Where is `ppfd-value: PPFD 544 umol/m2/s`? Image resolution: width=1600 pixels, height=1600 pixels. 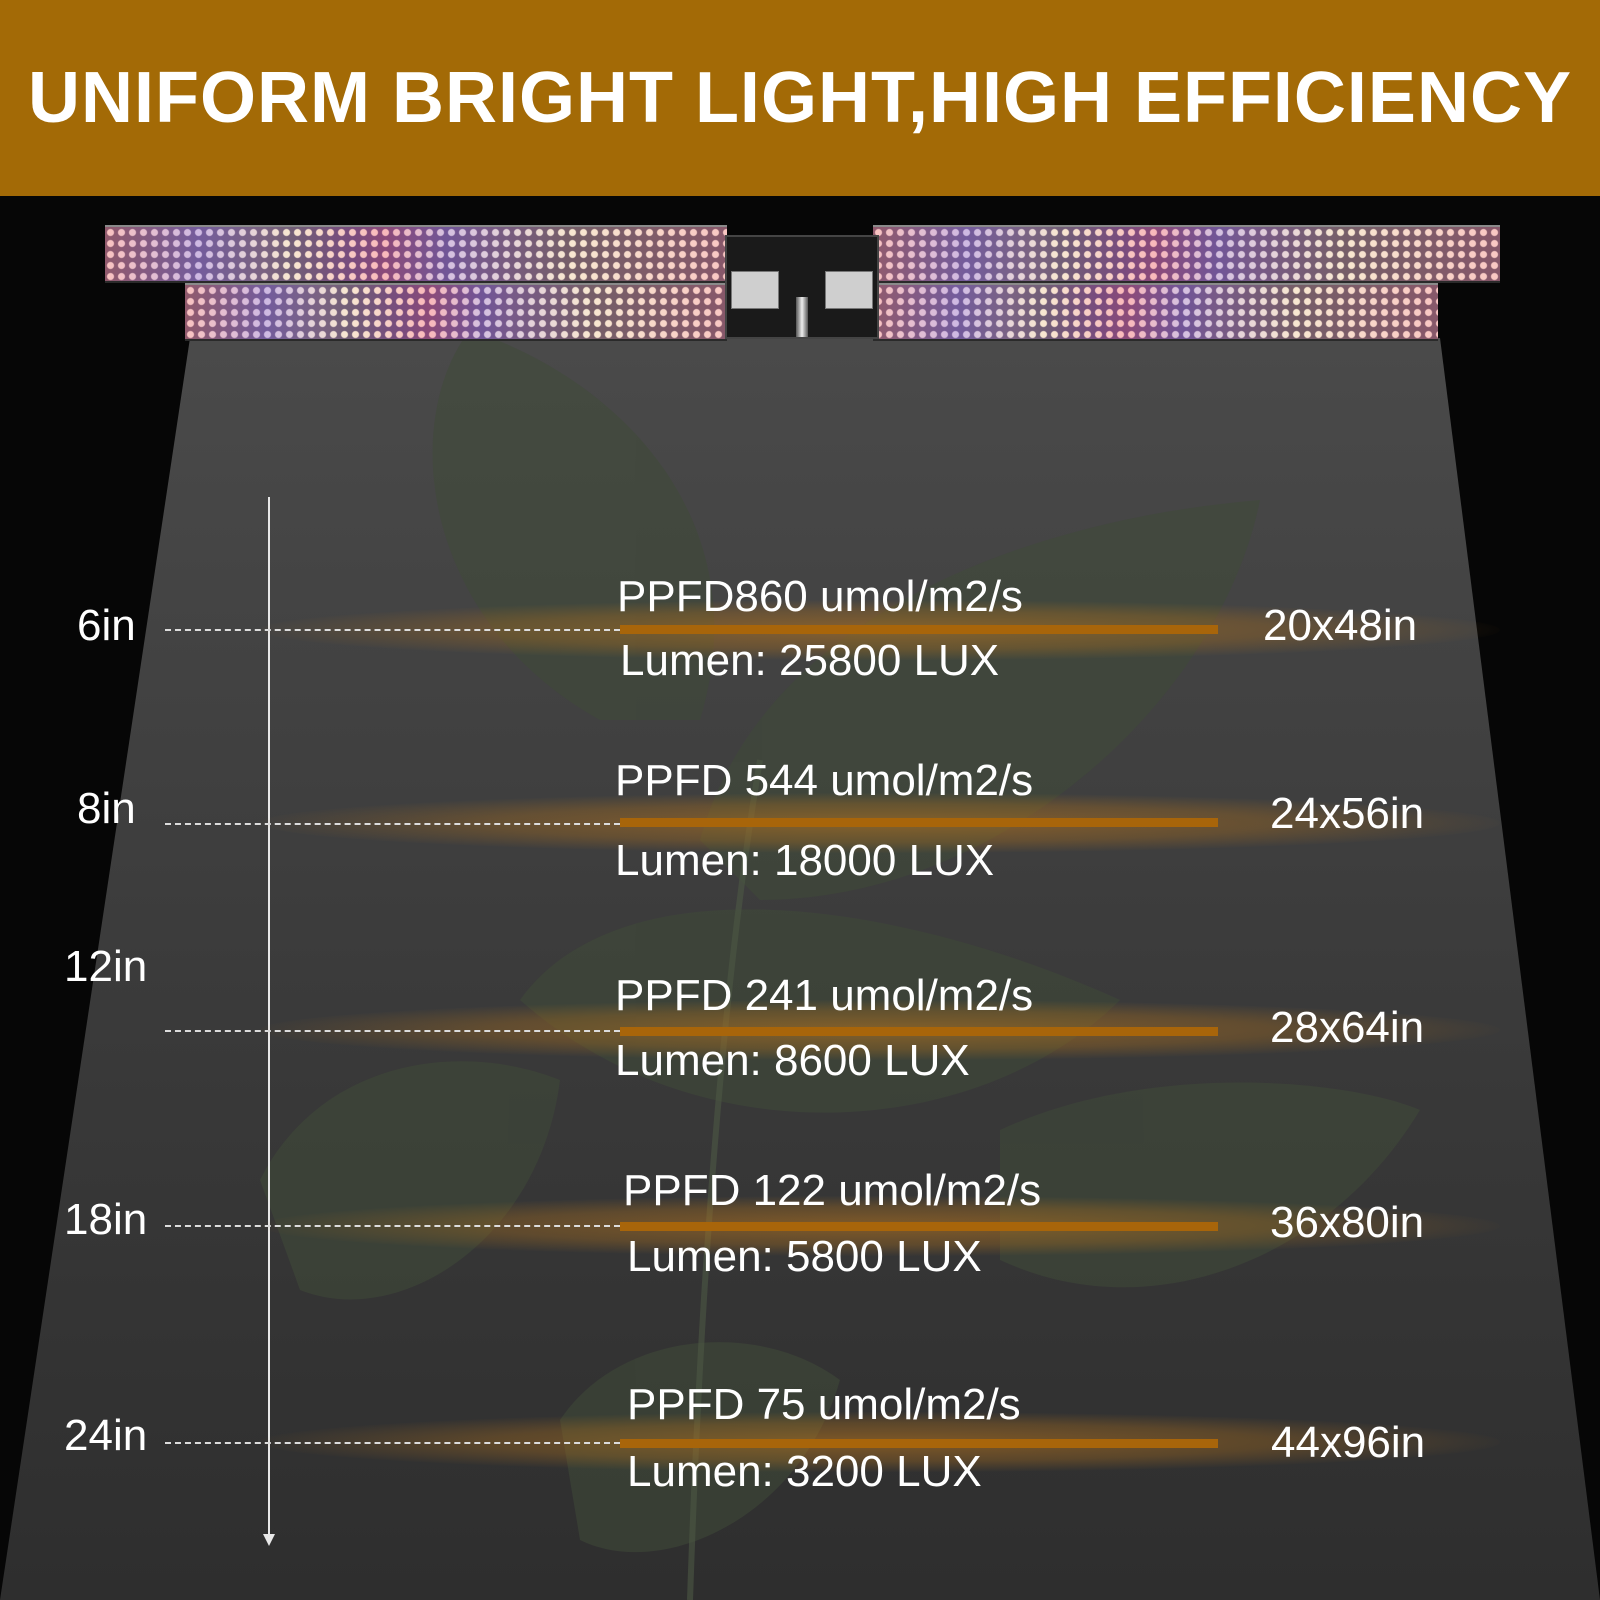 ppfd-value: PPFD 544 umol/m2/s is located at coordinates (824, 780).